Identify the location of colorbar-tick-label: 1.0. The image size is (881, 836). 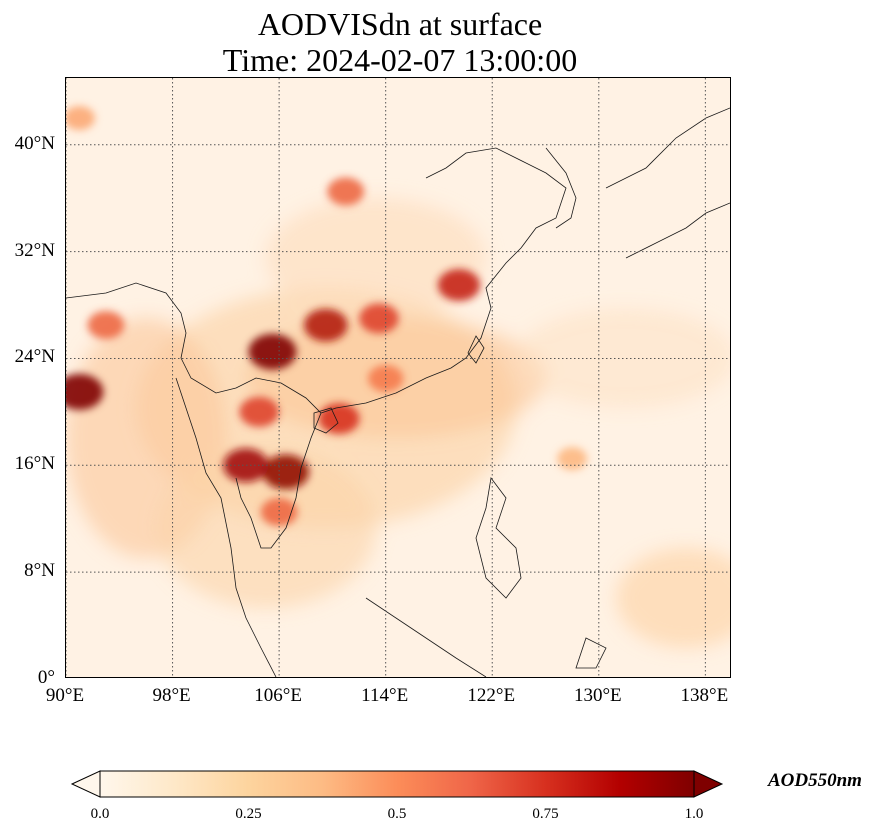
(694, 814).